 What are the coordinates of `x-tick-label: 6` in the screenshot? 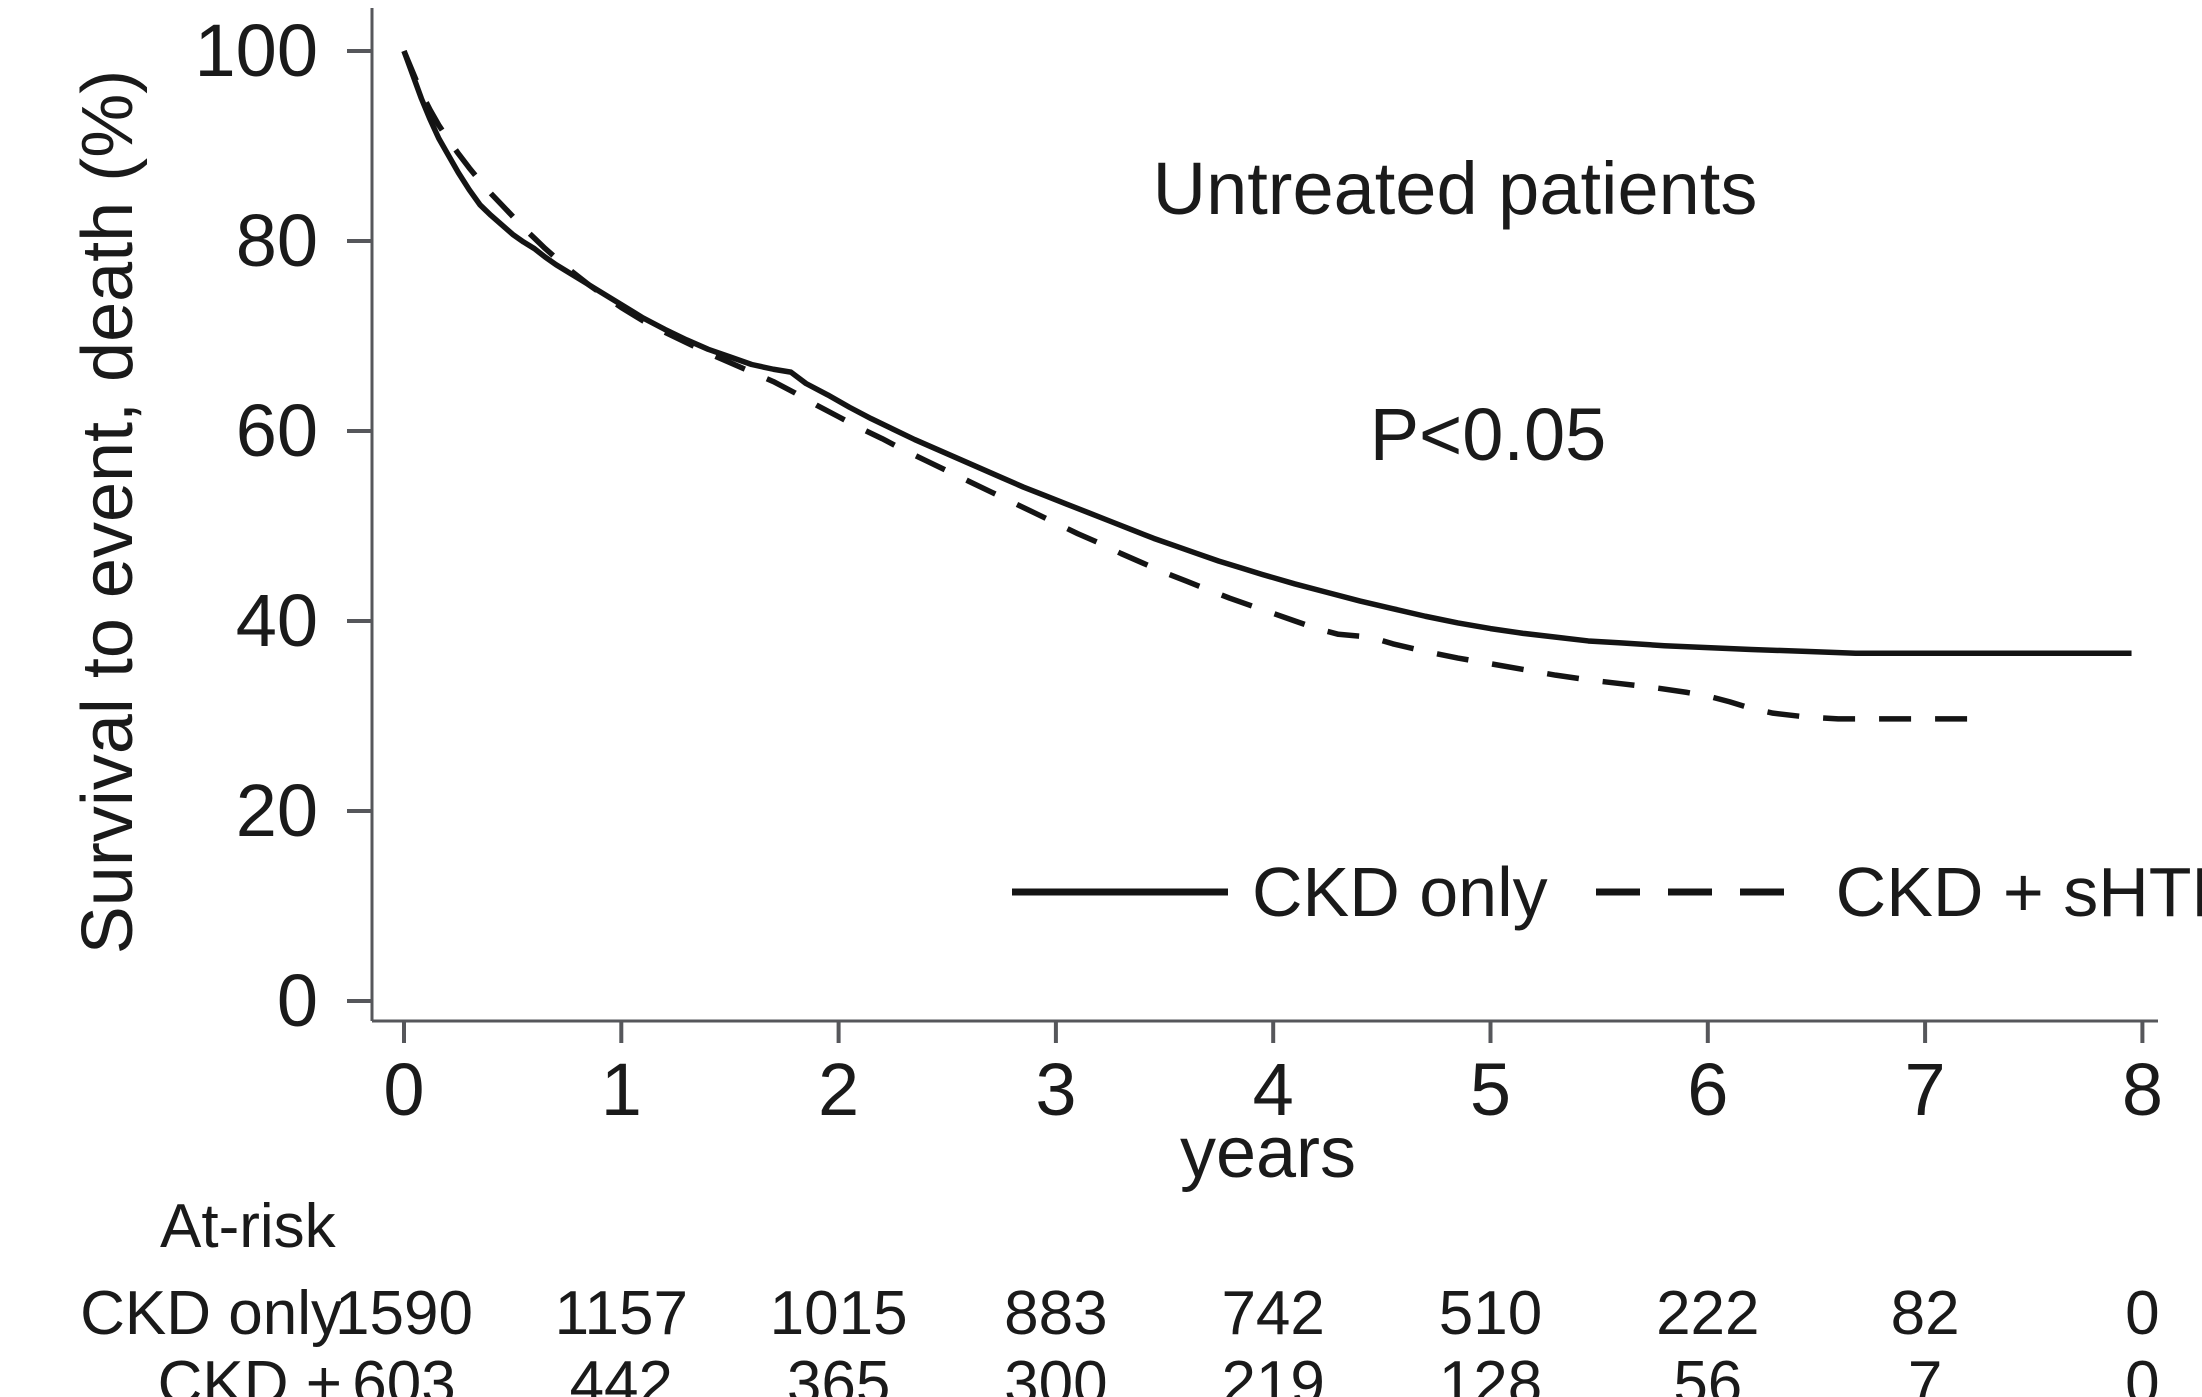 It's located at (1708, 1089).